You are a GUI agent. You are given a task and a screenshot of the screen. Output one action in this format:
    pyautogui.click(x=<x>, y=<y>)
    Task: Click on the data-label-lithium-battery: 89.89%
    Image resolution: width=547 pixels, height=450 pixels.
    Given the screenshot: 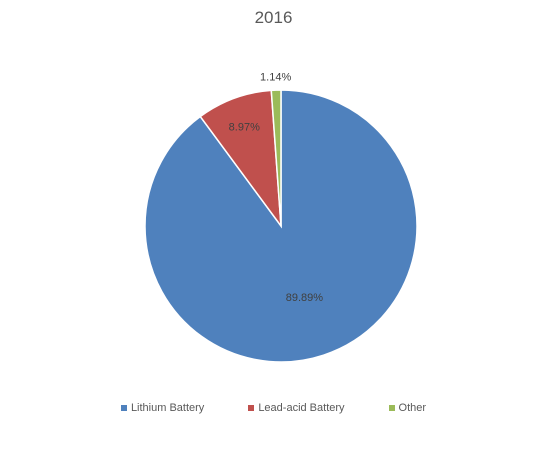 What is the action you would take?
    pyautogui.click(x=305, y=298)
    